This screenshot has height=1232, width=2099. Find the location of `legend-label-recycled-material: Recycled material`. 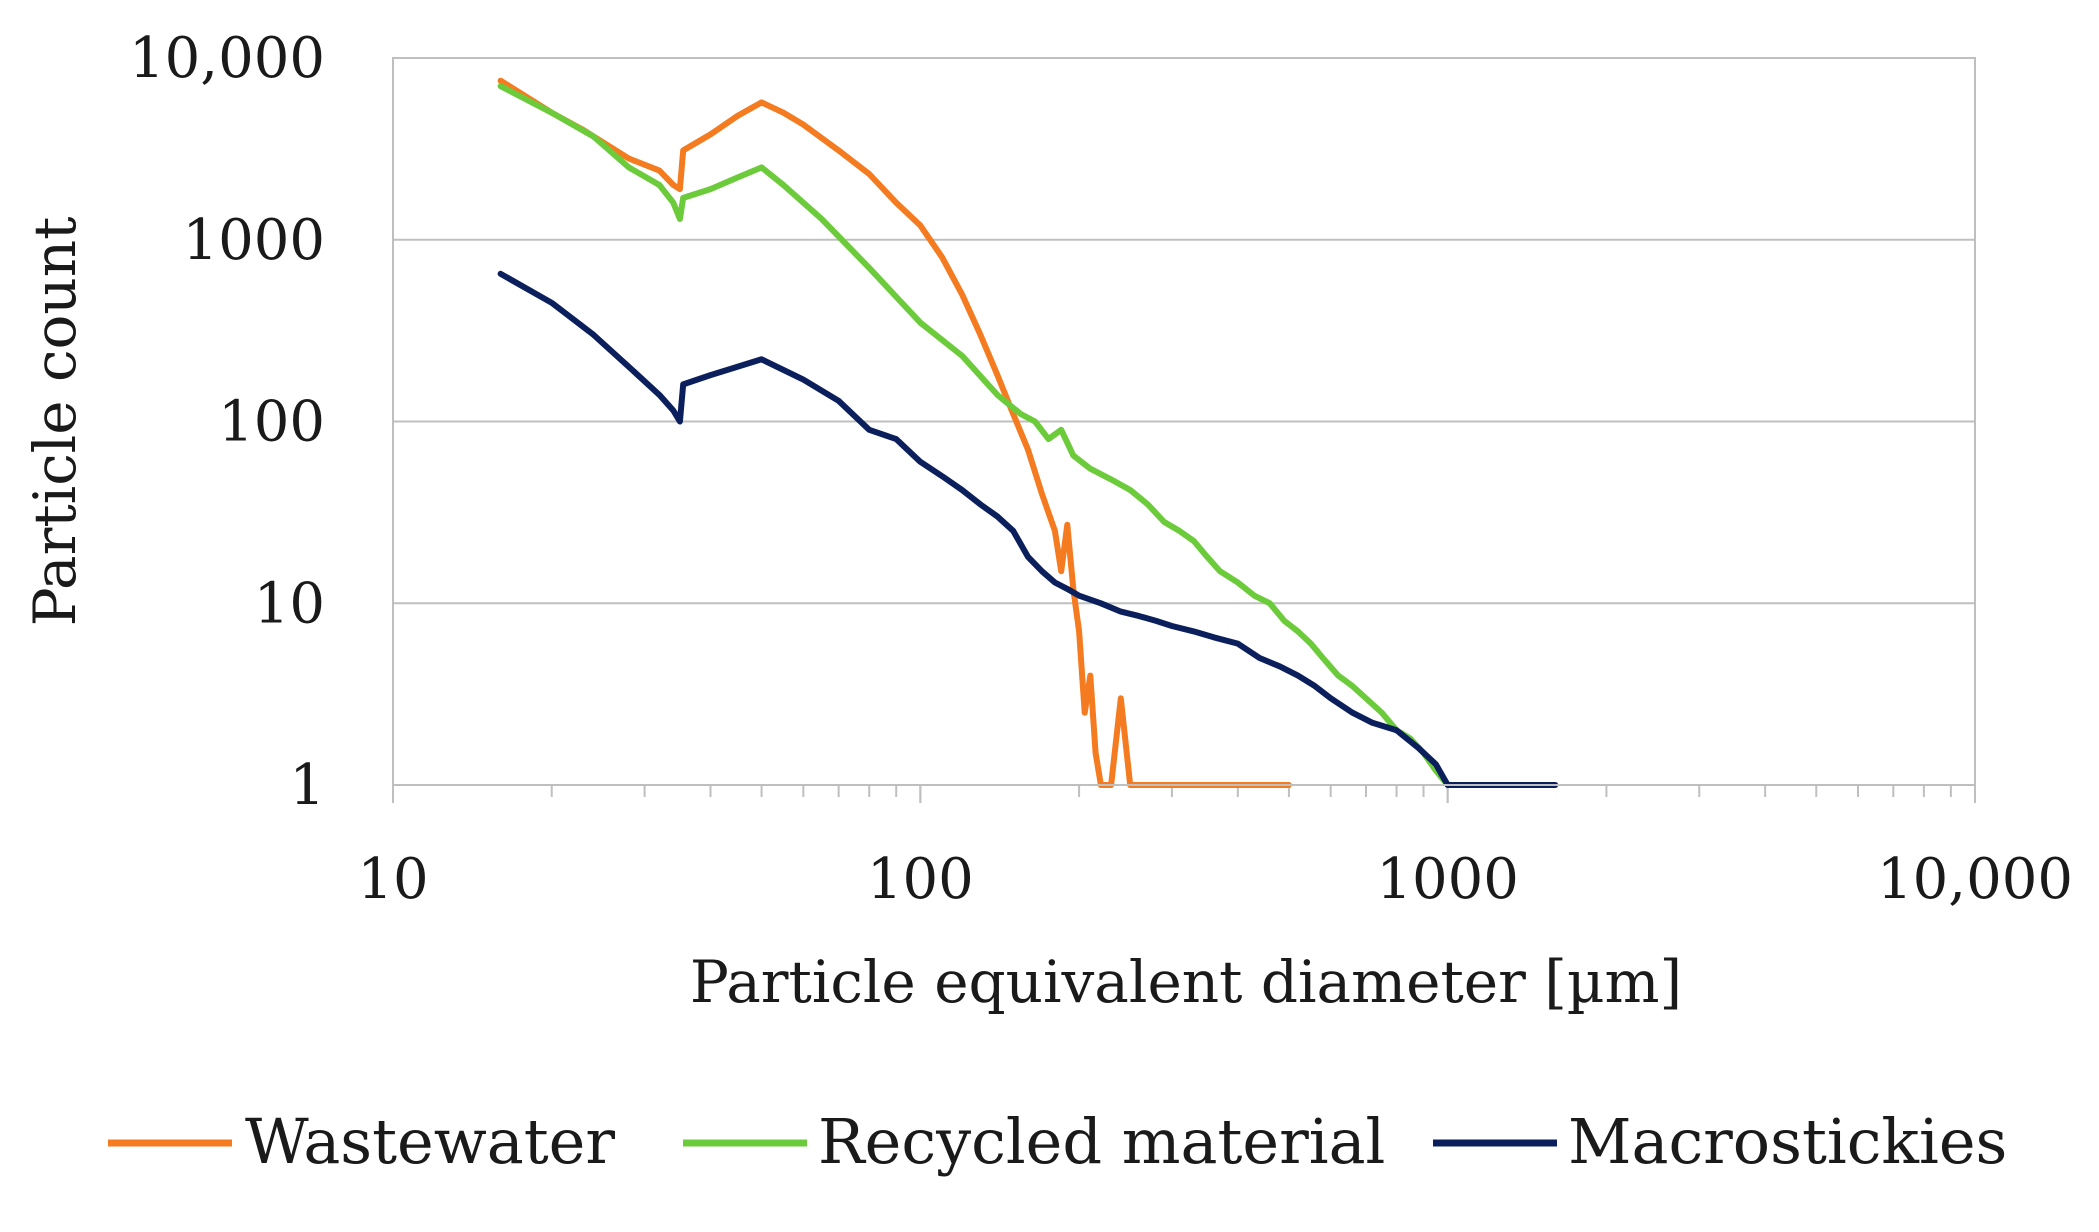

legend-label-recycled-material: Recycled material is located at coordinates (1101, 1141).